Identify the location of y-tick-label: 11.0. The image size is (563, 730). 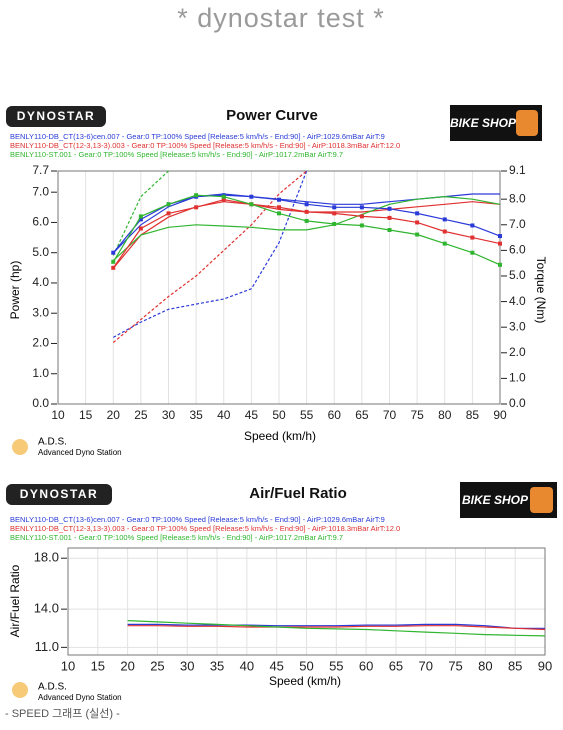
(47, 646).